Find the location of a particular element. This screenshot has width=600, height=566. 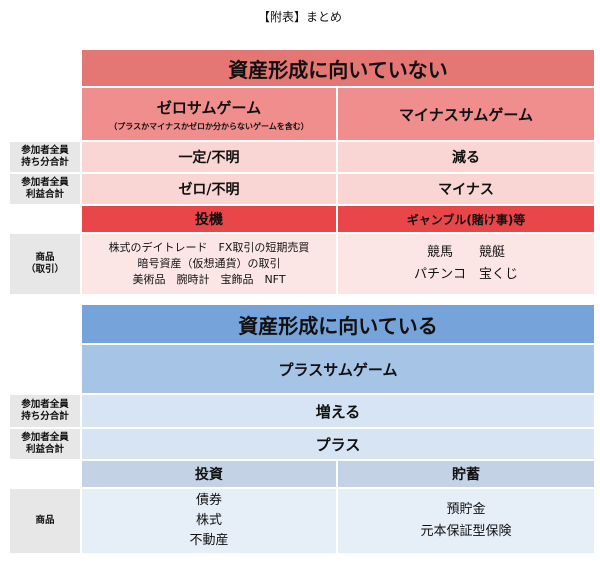

minus-sum-header-label: マイナスサムゲーム is located at coordinates (466, 114).